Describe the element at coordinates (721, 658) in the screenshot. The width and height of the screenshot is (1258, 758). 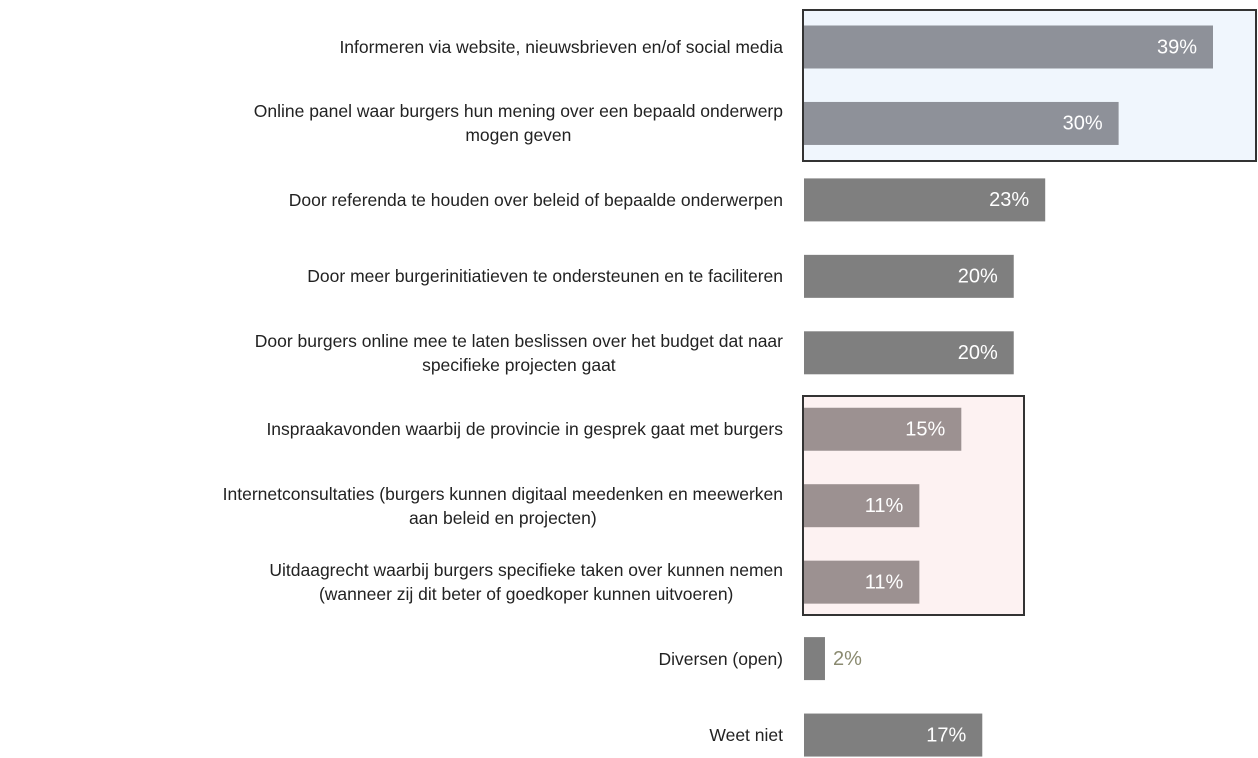
I see `category-label: Diversen (open)` at that location.